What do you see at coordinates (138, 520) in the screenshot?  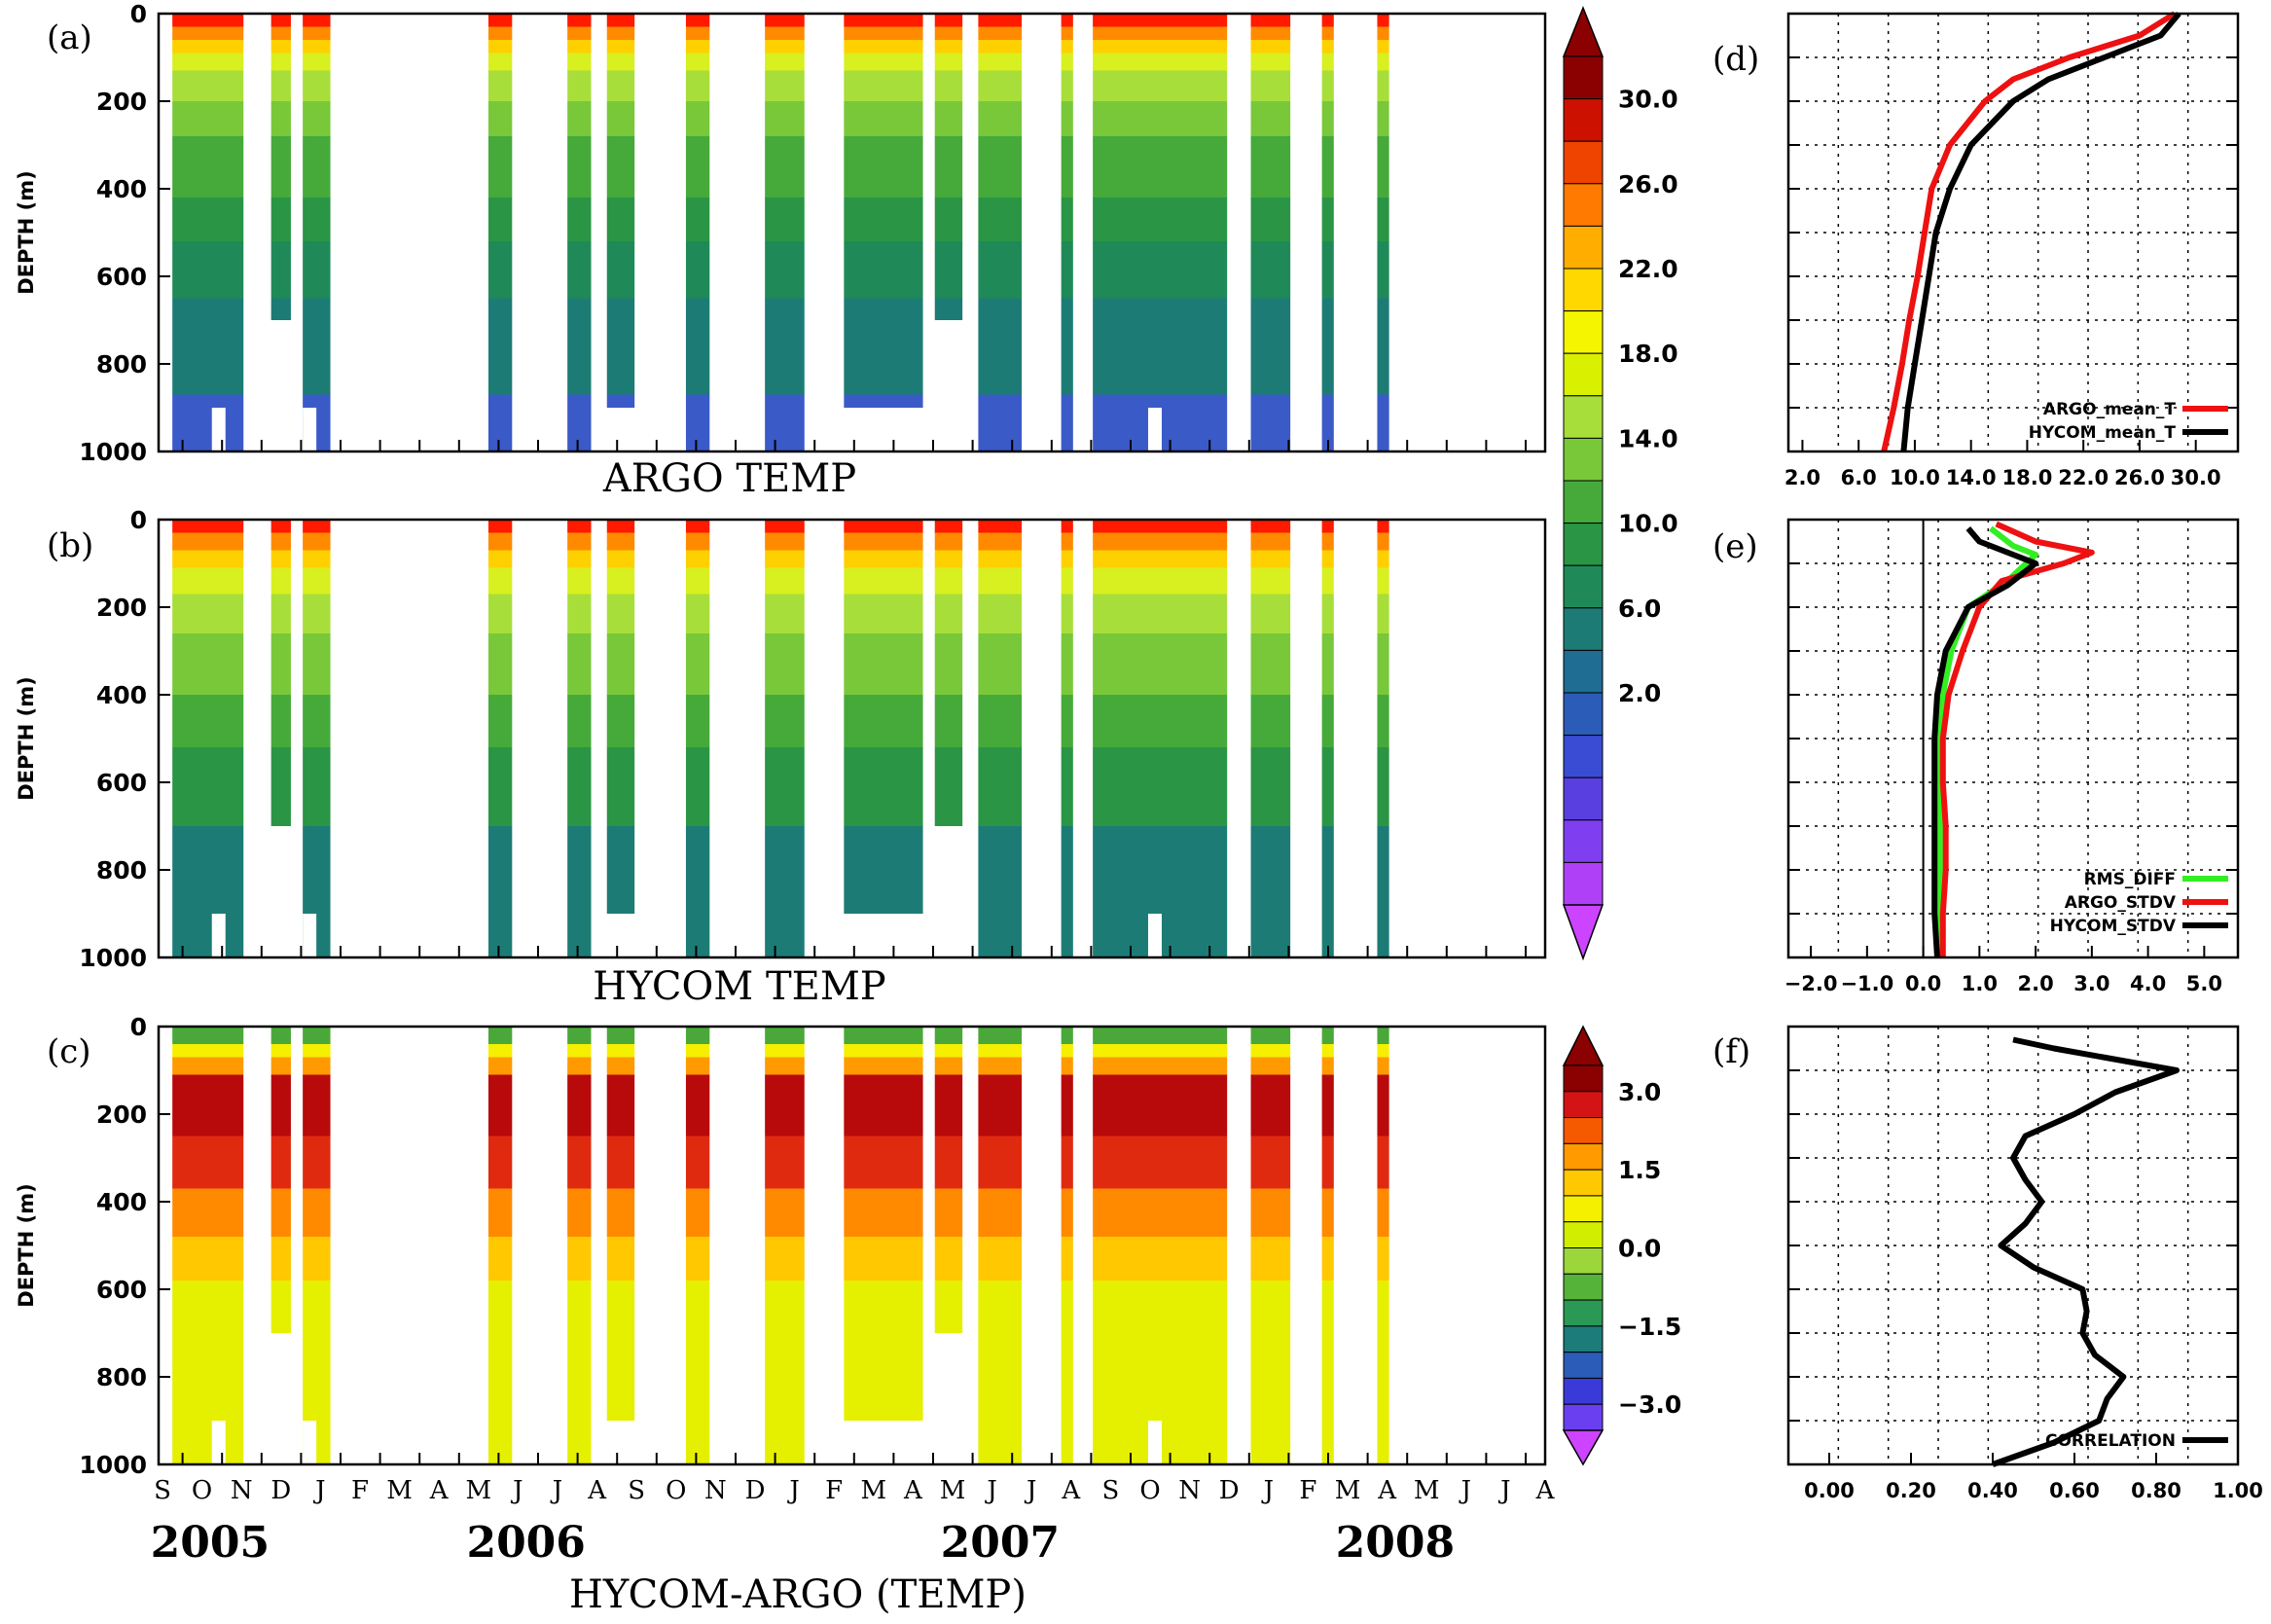 I see `depth-tick-label: 0` at bounding box center [138, 520].